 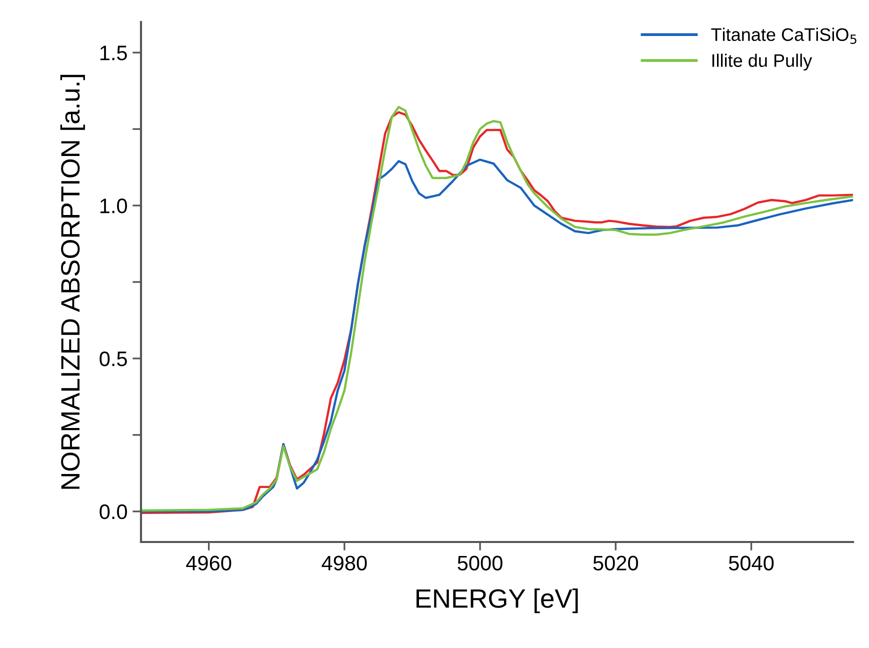 What do you see at coordinates (113, 206) in the screenshot?
I see `y-tick-label: 1.0` at bounding box center [113, 206].